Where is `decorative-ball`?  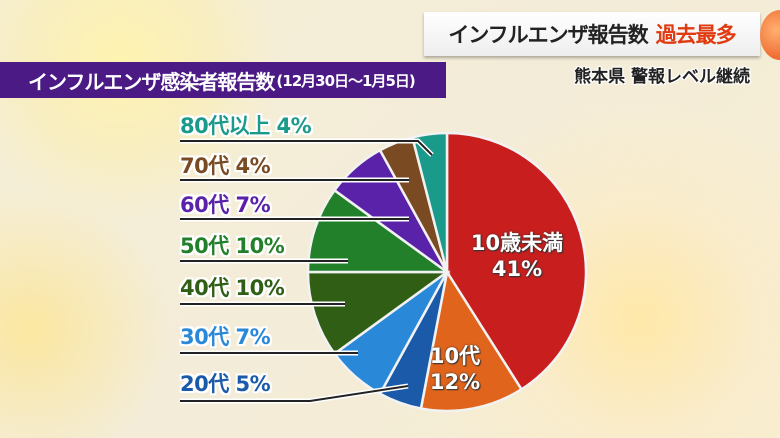
decorative-ball is located at coordinates (770, 35).